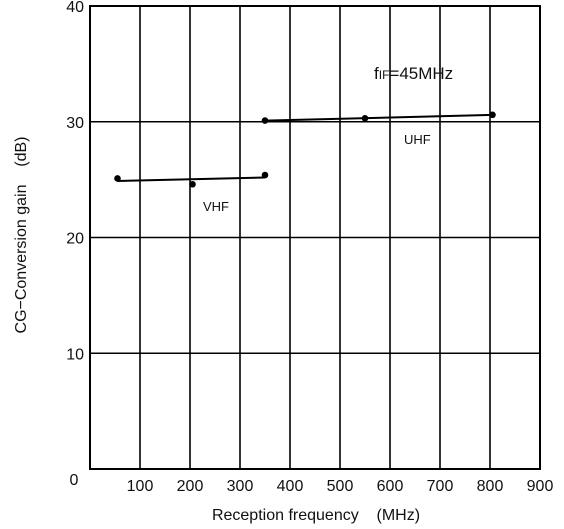 Image resolution: width=564 pixels, height=529 pixels. What do you see at coordinates (540, 486) in the screenshot?
I see `x-tick-label-900: 900` at bounding box center [540, 486].